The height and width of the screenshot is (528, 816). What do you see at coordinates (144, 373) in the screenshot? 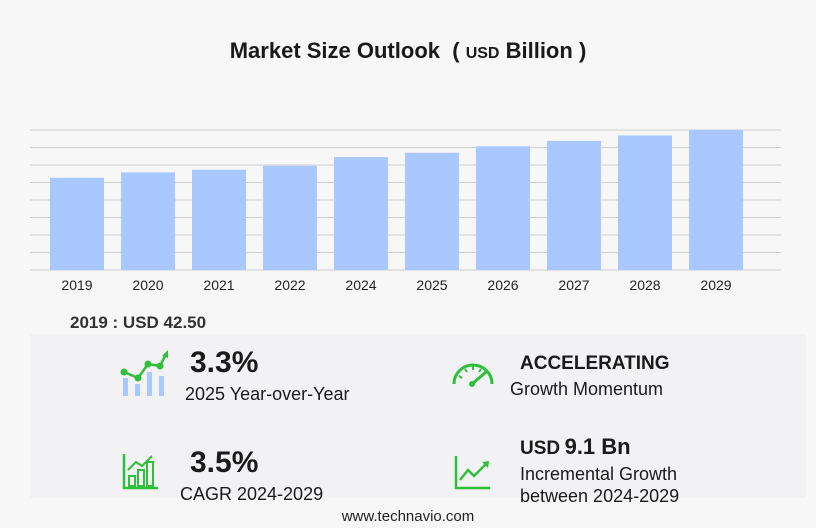
I see `growth-chart-icon` at bounding box center [144, 373].